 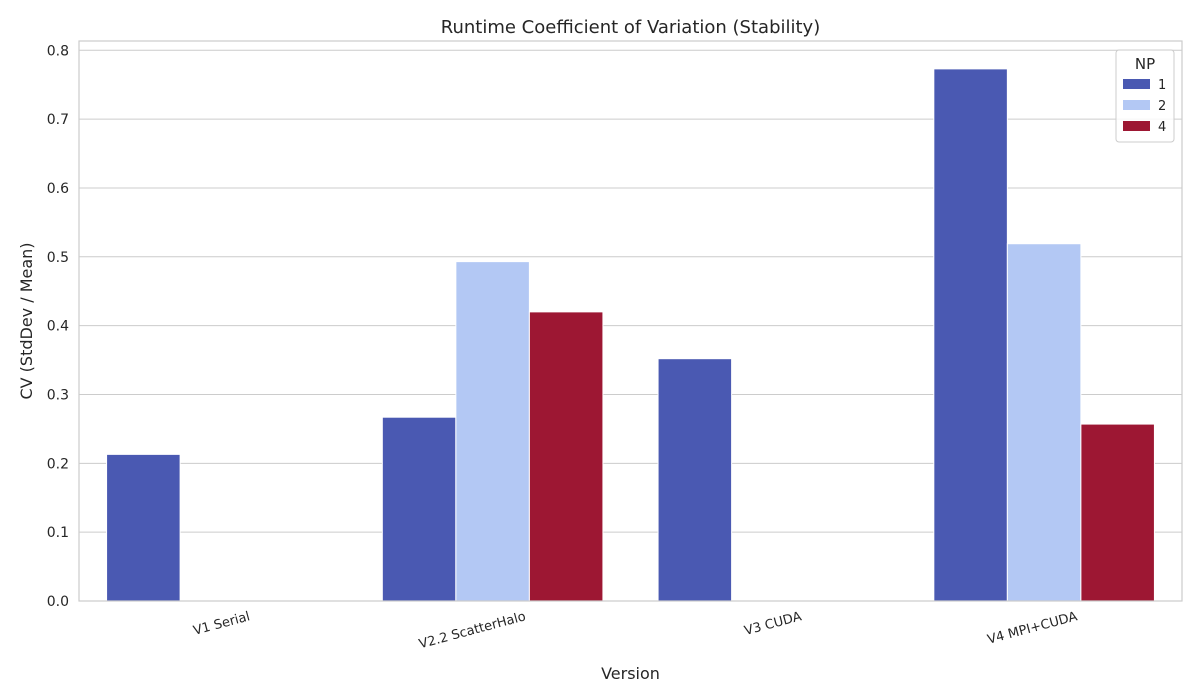 I want to click on y-tick-labels: 0.0 0.1 0.2 0.3 0.4 0.5 0.6 0.7 0.8, so click(x=58, y=326).